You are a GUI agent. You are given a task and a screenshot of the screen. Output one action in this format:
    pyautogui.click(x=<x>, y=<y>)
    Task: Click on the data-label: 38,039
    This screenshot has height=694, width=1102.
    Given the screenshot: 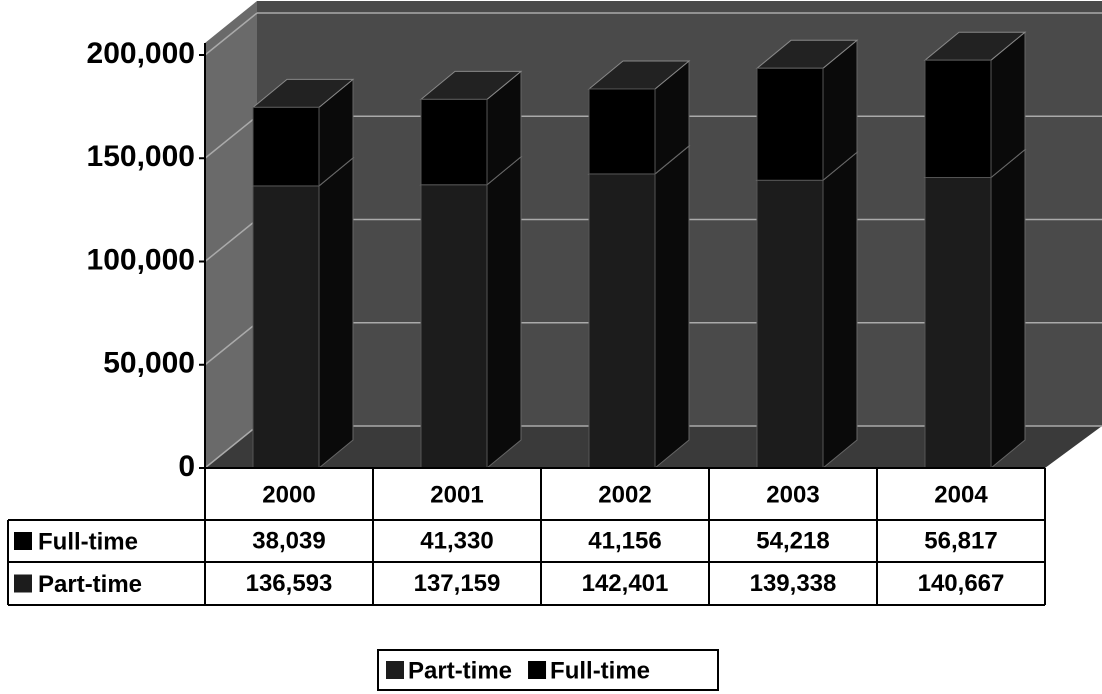 What is the action you would take?
    pyautogui.click(x=288, y=540)
    